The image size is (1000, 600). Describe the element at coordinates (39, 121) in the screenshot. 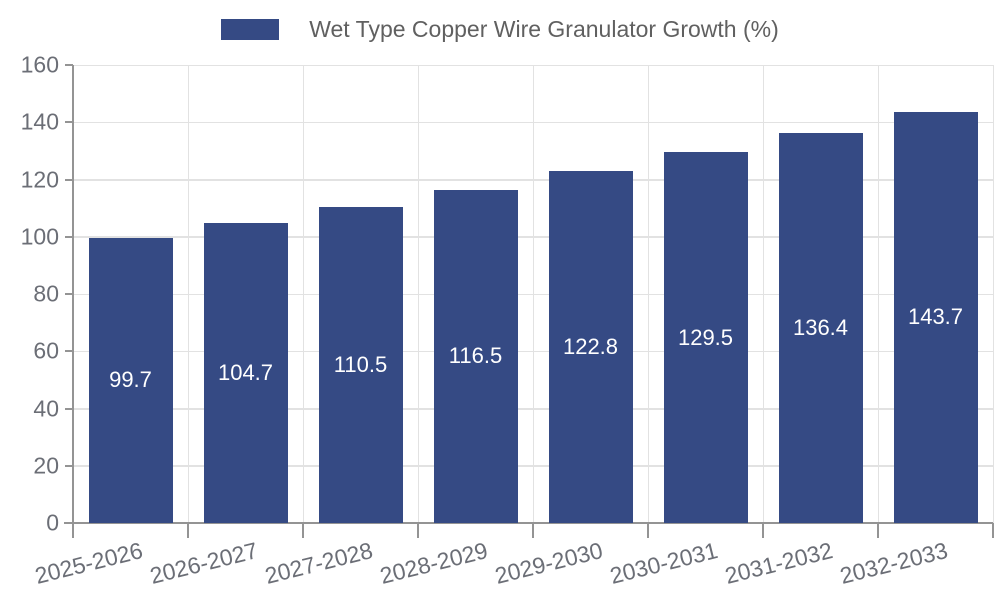

I see `y-tick-label: 140` at that location.